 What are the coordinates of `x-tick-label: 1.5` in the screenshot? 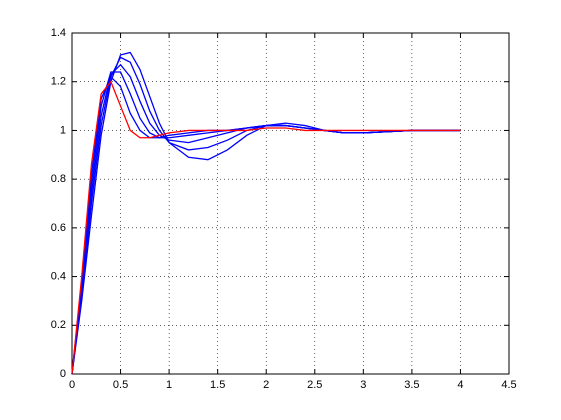 It's located at (217, 385).